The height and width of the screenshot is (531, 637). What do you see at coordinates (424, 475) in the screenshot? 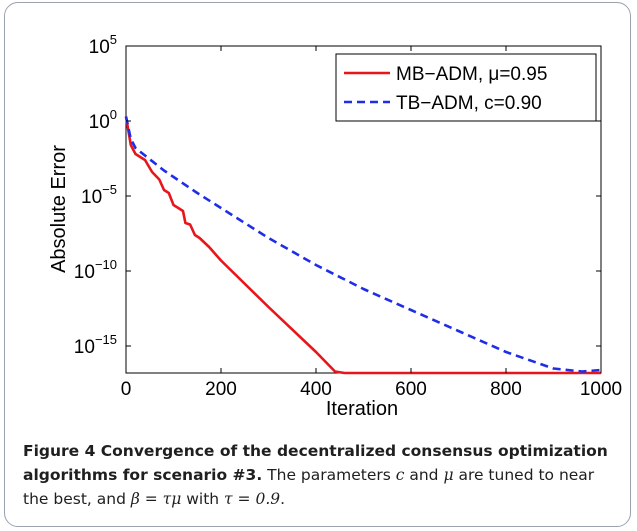
I see `caption-text-2: and` at bounding box center [424, 475].